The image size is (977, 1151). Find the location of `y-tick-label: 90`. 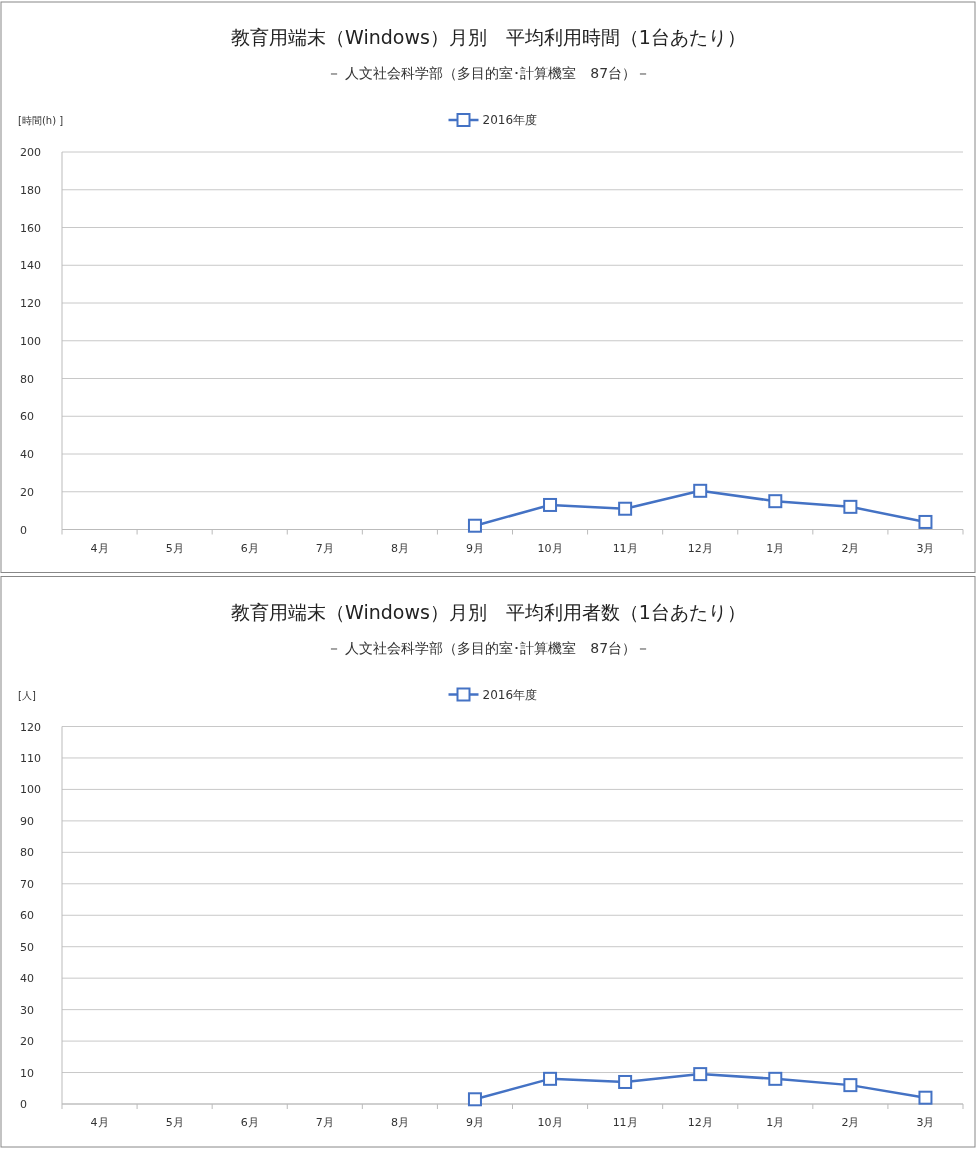

y-tick-label: 90 is located at coordinates (27, 821).